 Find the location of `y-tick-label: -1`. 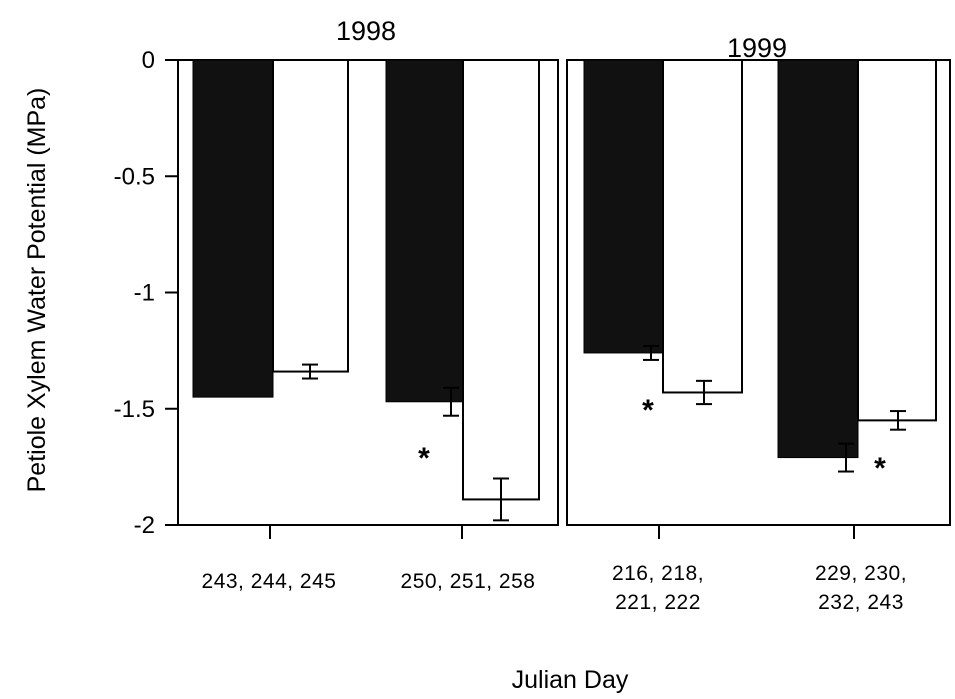

y-tick-label: -1 is located at coordinates (144, 293).